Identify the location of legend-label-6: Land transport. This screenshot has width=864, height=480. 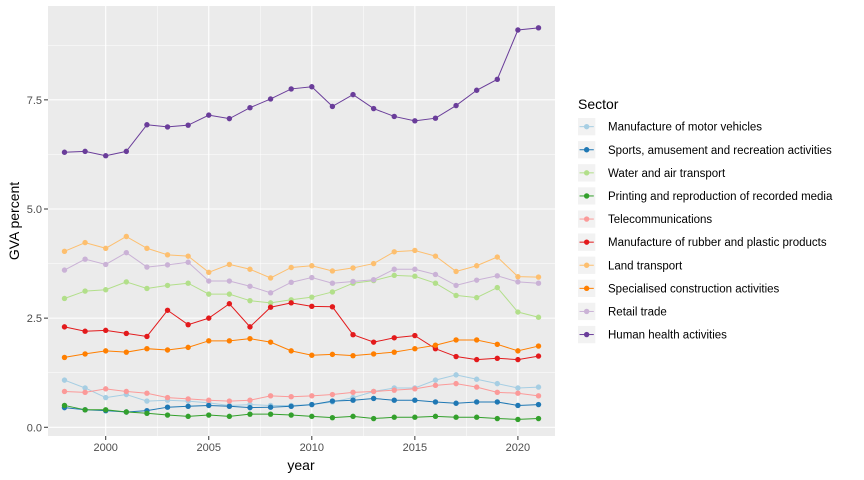
(645, 266).